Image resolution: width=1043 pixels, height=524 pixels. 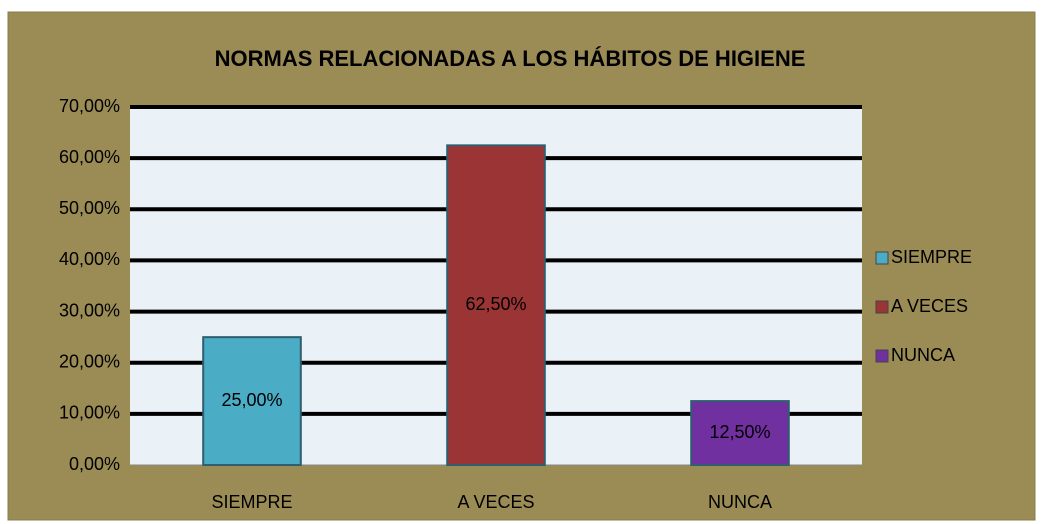 What do you see at coordinates (89, 157) in the screenshot?
I see `y-tick-label: 60,00%` at bounding box center [89, 157].